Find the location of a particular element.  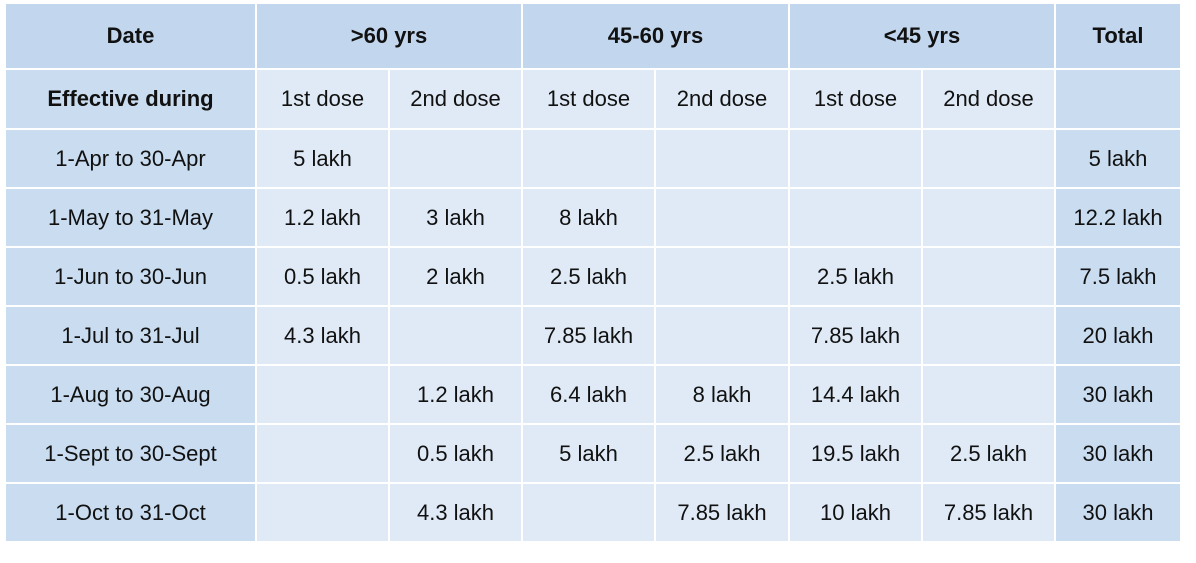

header-cell: 45-60 yrs is located at coordinates (655, 36).